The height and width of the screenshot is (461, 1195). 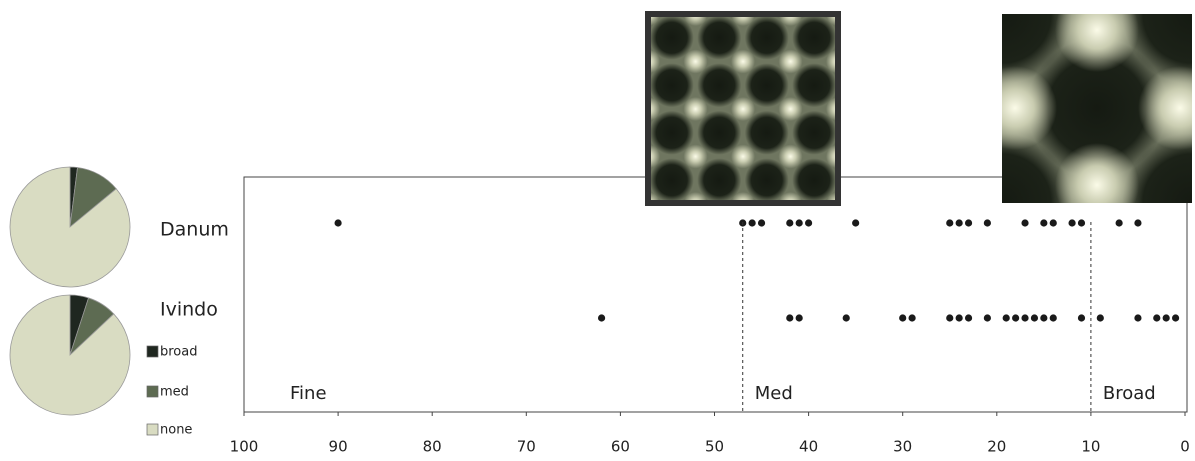 I want to click on row-label: Ivindo, so click(x=189, y=310).